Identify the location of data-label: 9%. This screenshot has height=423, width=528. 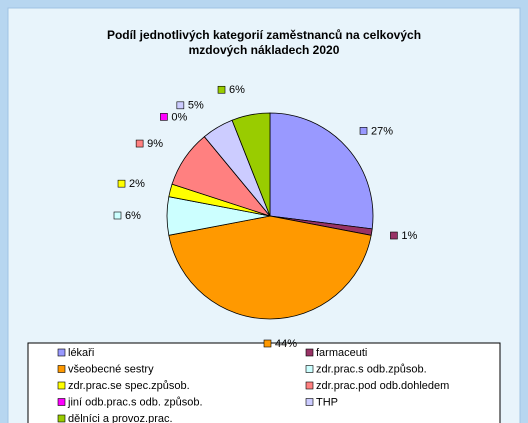
(155, 144).